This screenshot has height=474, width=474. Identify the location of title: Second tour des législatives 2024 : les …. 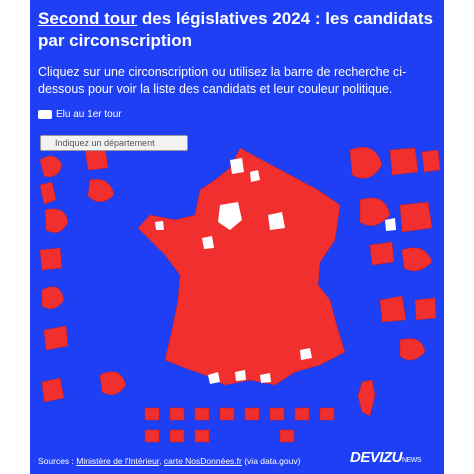
(238, 30).